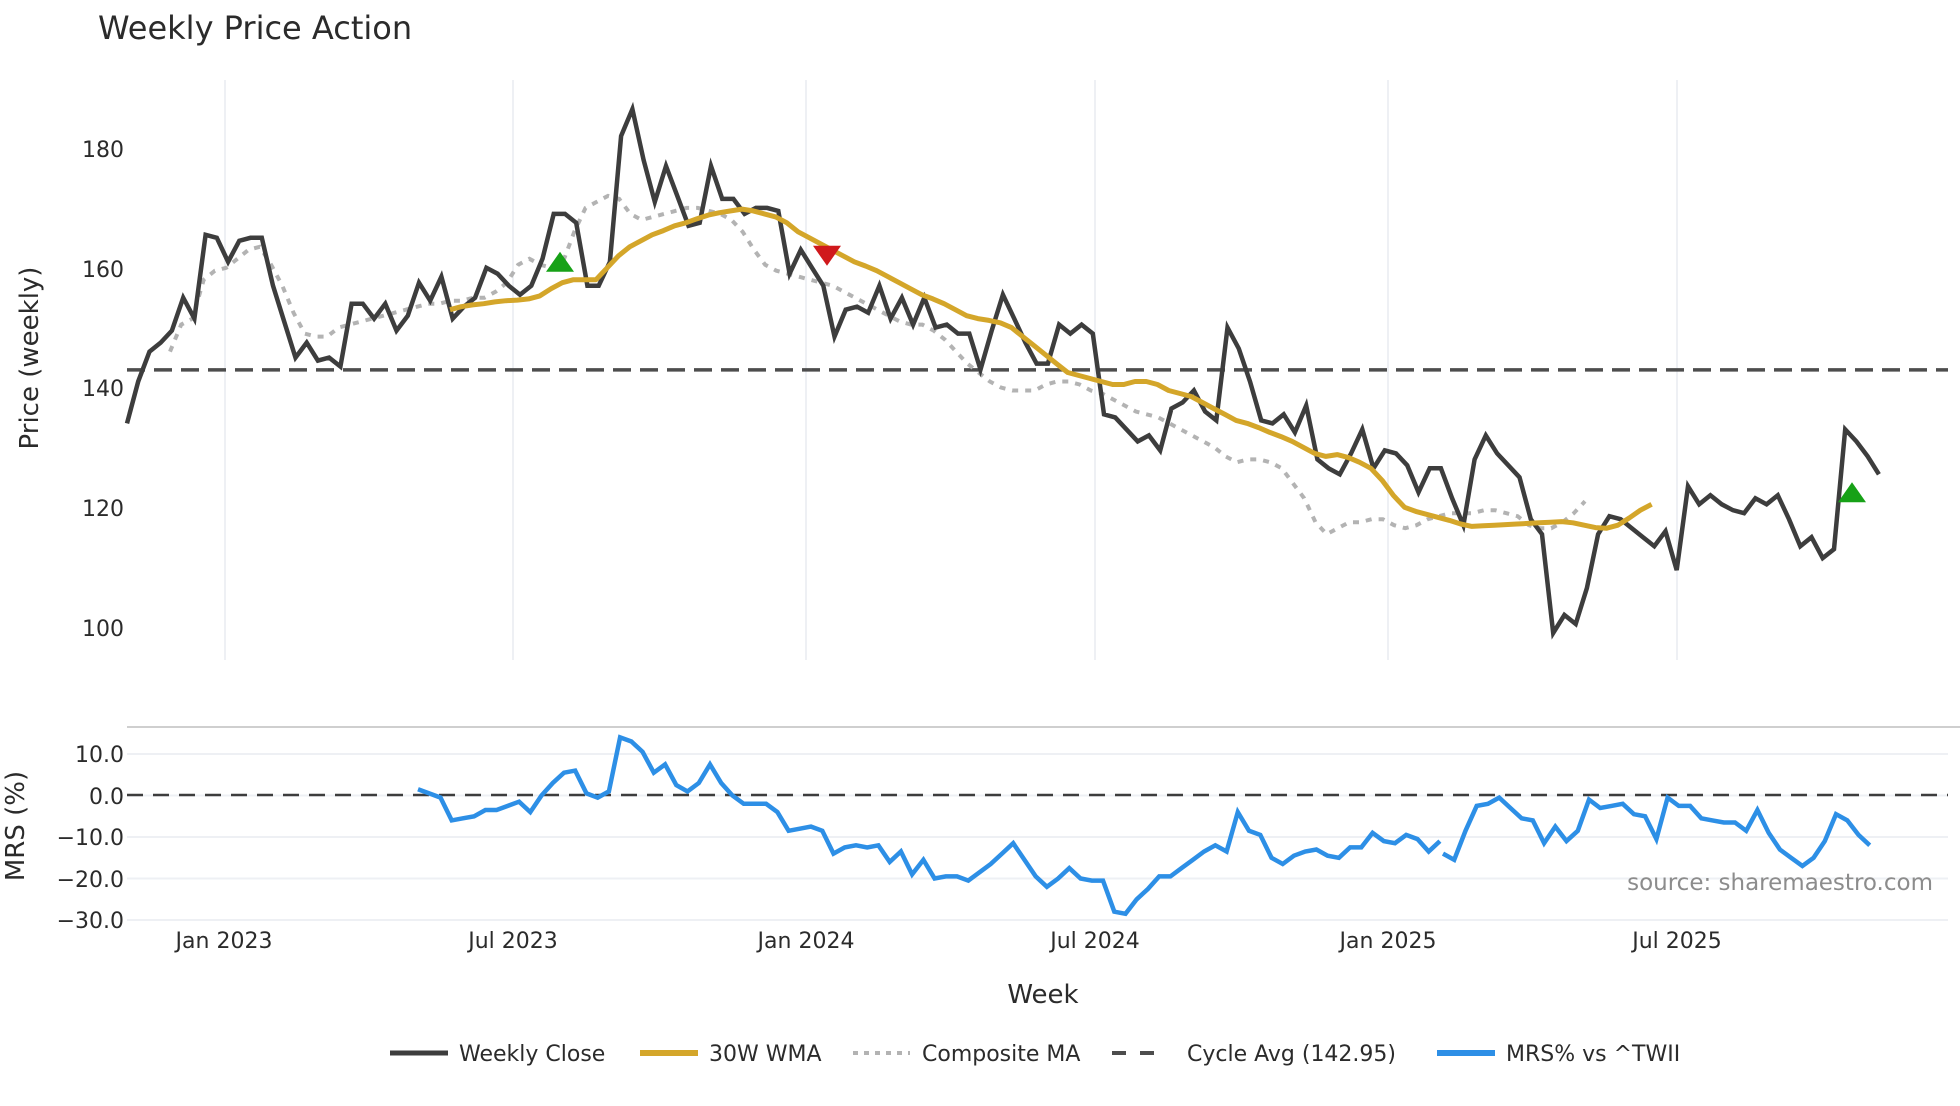  I want to click on legend-label: 30W WMA, so click(765, 1054).